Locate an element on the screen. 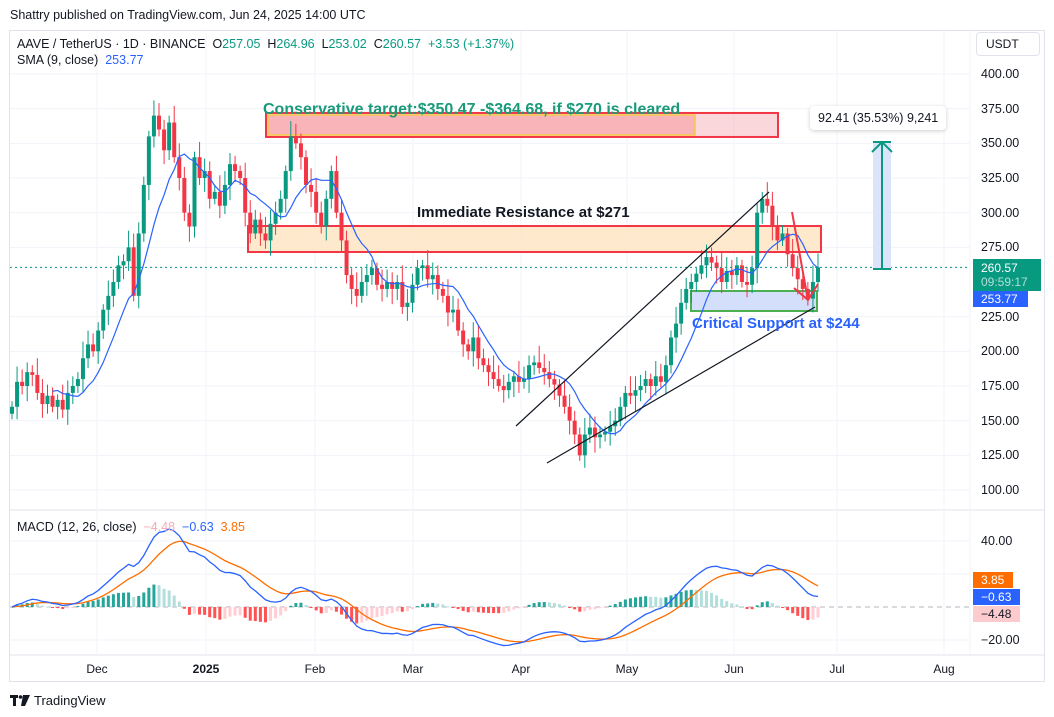 Image resolution: width=1054 pixels, height=717 pixels. channel-upper-line is located at coordinates (642, 309).